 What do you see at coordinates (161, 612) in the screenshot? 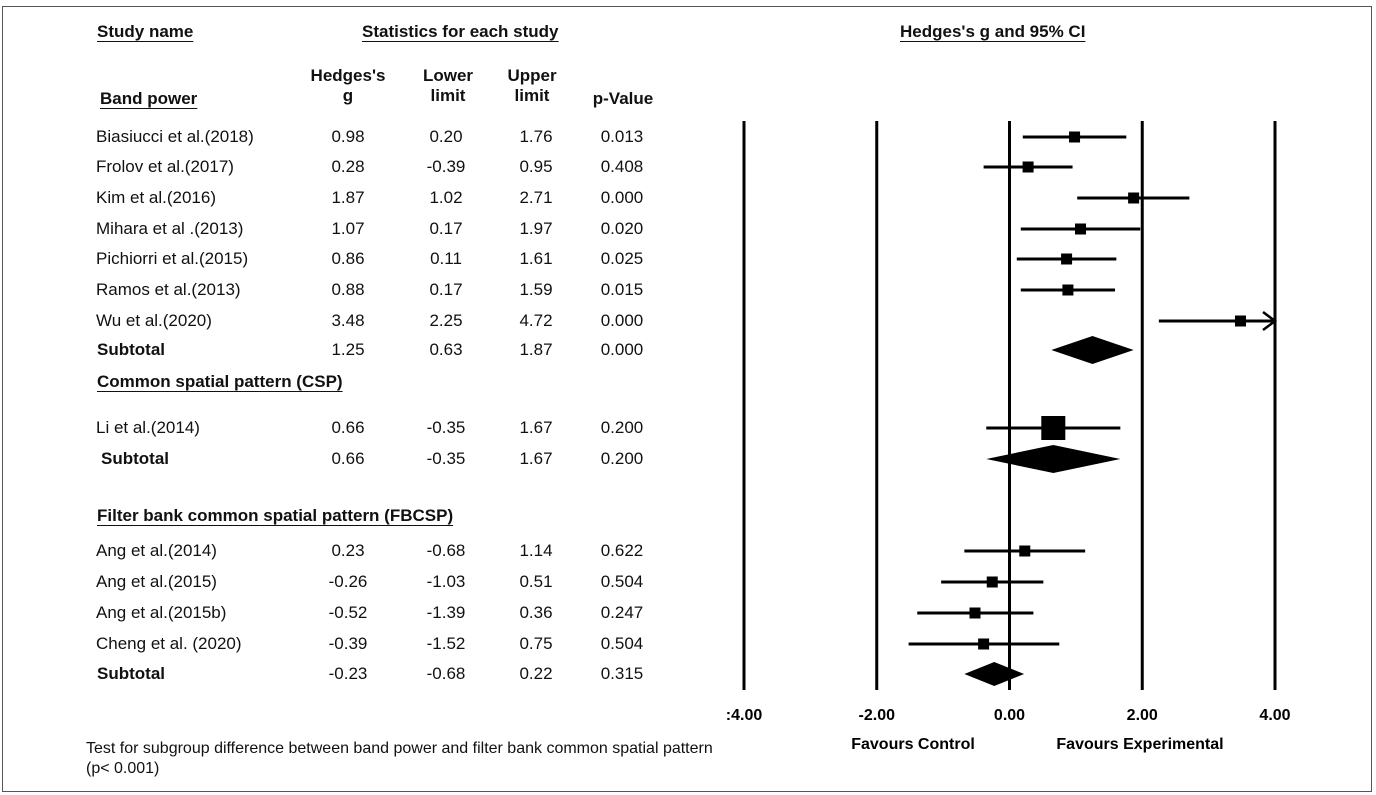
I see `study-name: Ang et al.(2015b)` at bounding box center [161, 612].